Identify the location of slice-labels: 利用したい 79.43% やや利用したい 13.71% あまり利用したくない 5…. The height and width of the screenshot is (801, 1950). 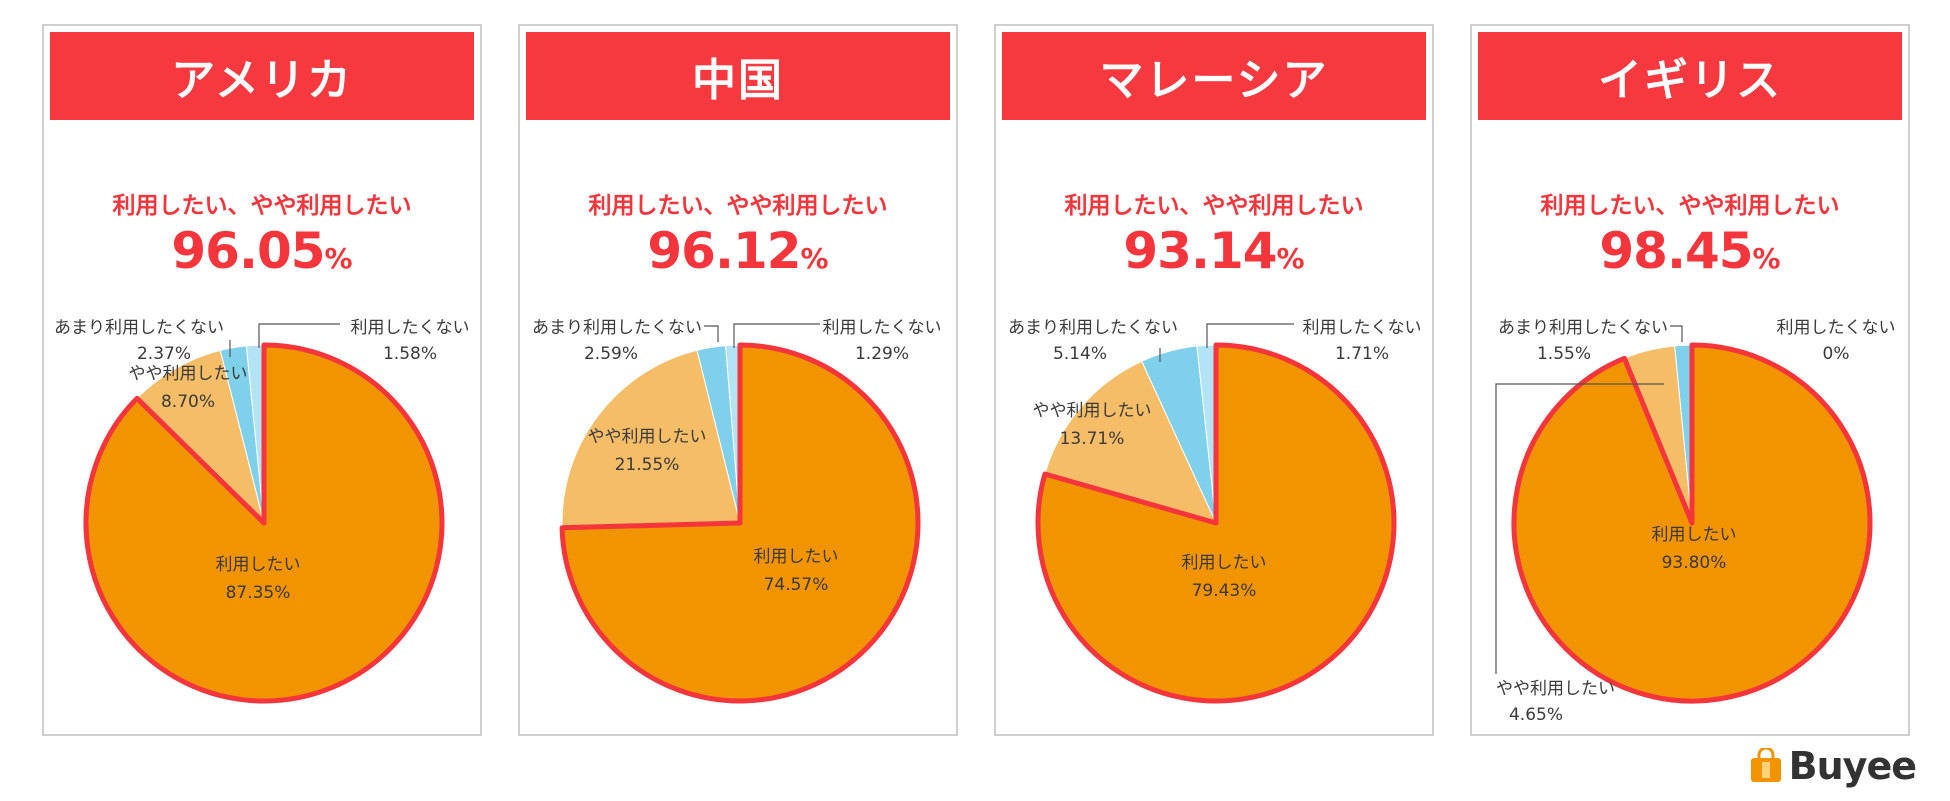
(1215, 459).